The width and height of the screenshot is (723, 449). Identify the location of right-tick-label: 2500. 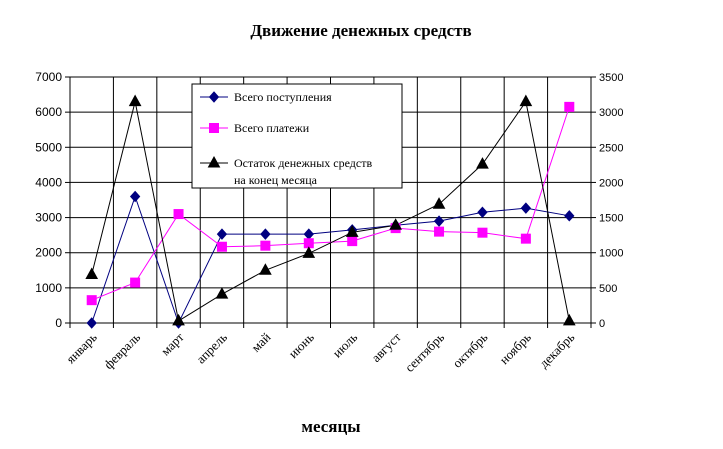
(611, 148).